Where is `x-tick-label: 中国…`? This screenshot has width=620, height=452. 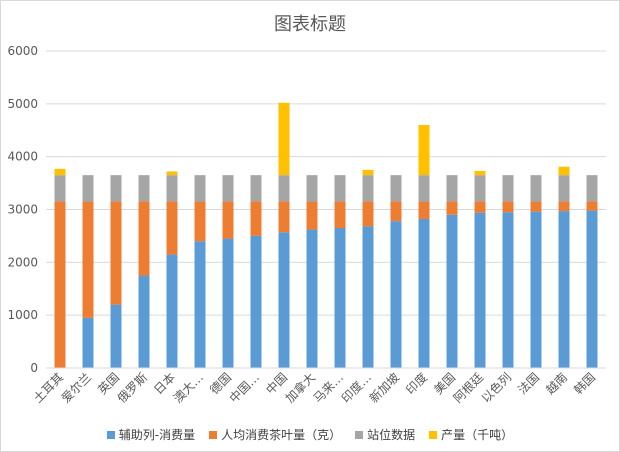
x-tick-label: 中国… is located at coordinates (244, 388).